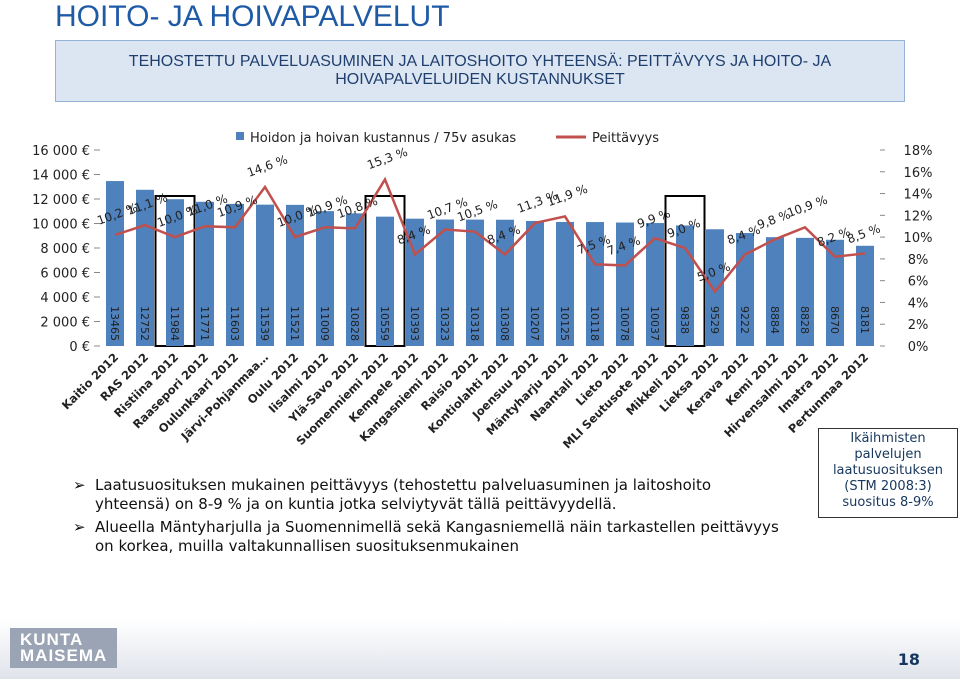  What do you see at coordinates (65, 323) in the screenshot?
I see `y-tick-label: 2 000 €` at bounding box center [65, 323].